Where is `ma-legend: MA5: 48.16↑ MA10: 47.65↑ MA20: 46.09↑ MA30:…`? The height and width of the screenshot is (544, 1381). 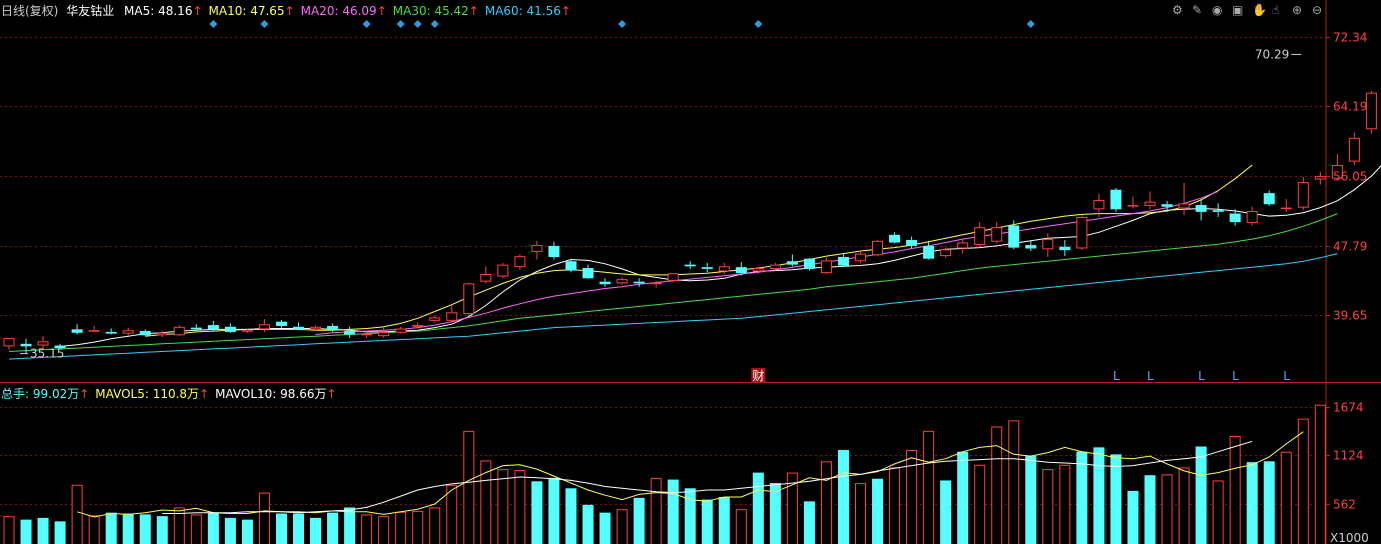
ma-legend: MA5: 48.16↑ MA10: 47.65↑ MA20: 46.09↑ MA30:… is located at coordinates (344, 11).